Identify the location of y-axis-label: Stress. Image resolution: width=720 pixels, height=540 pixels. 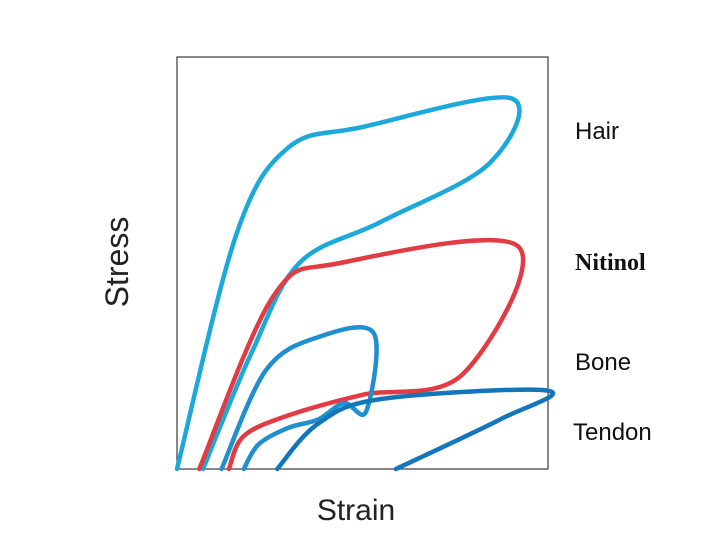
(117, 262).